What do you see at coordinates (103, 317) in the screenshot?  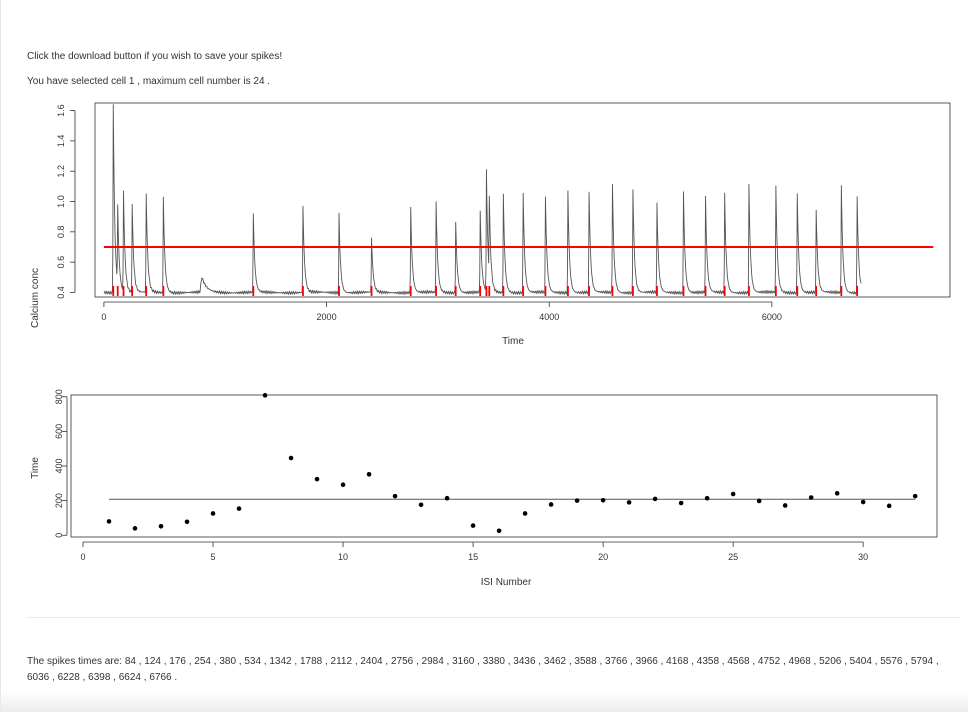 I see `trace-x-tick-label: 0` at bounding box center [103, 317].